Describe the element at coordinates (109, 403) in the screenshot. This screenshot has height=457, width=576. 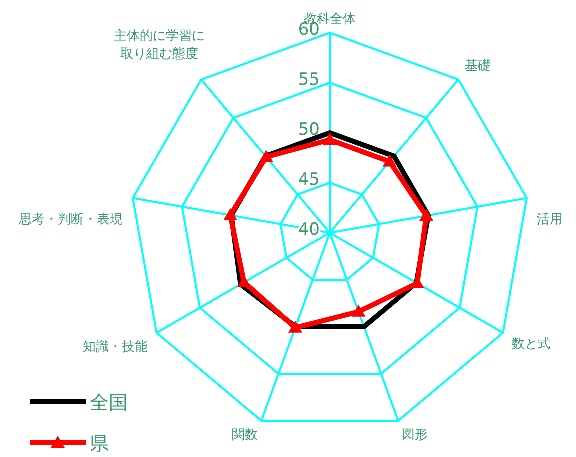
I see `legend-label: 全国` at that location.